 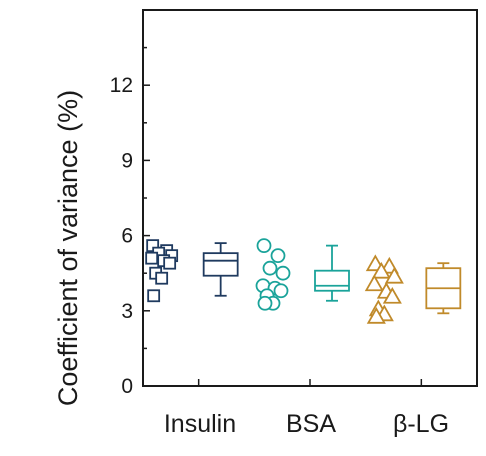 I want to click on series--lg, so click(x=413, y=289).